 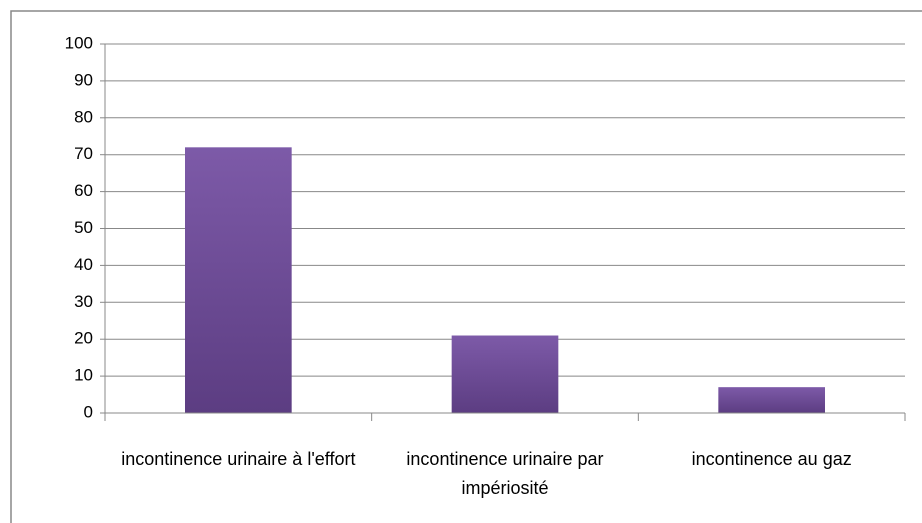 What do you see at coordinates (83, 301) in the screenshot?
I see `y-tick-label: 30` at bounding box center [83, 301].